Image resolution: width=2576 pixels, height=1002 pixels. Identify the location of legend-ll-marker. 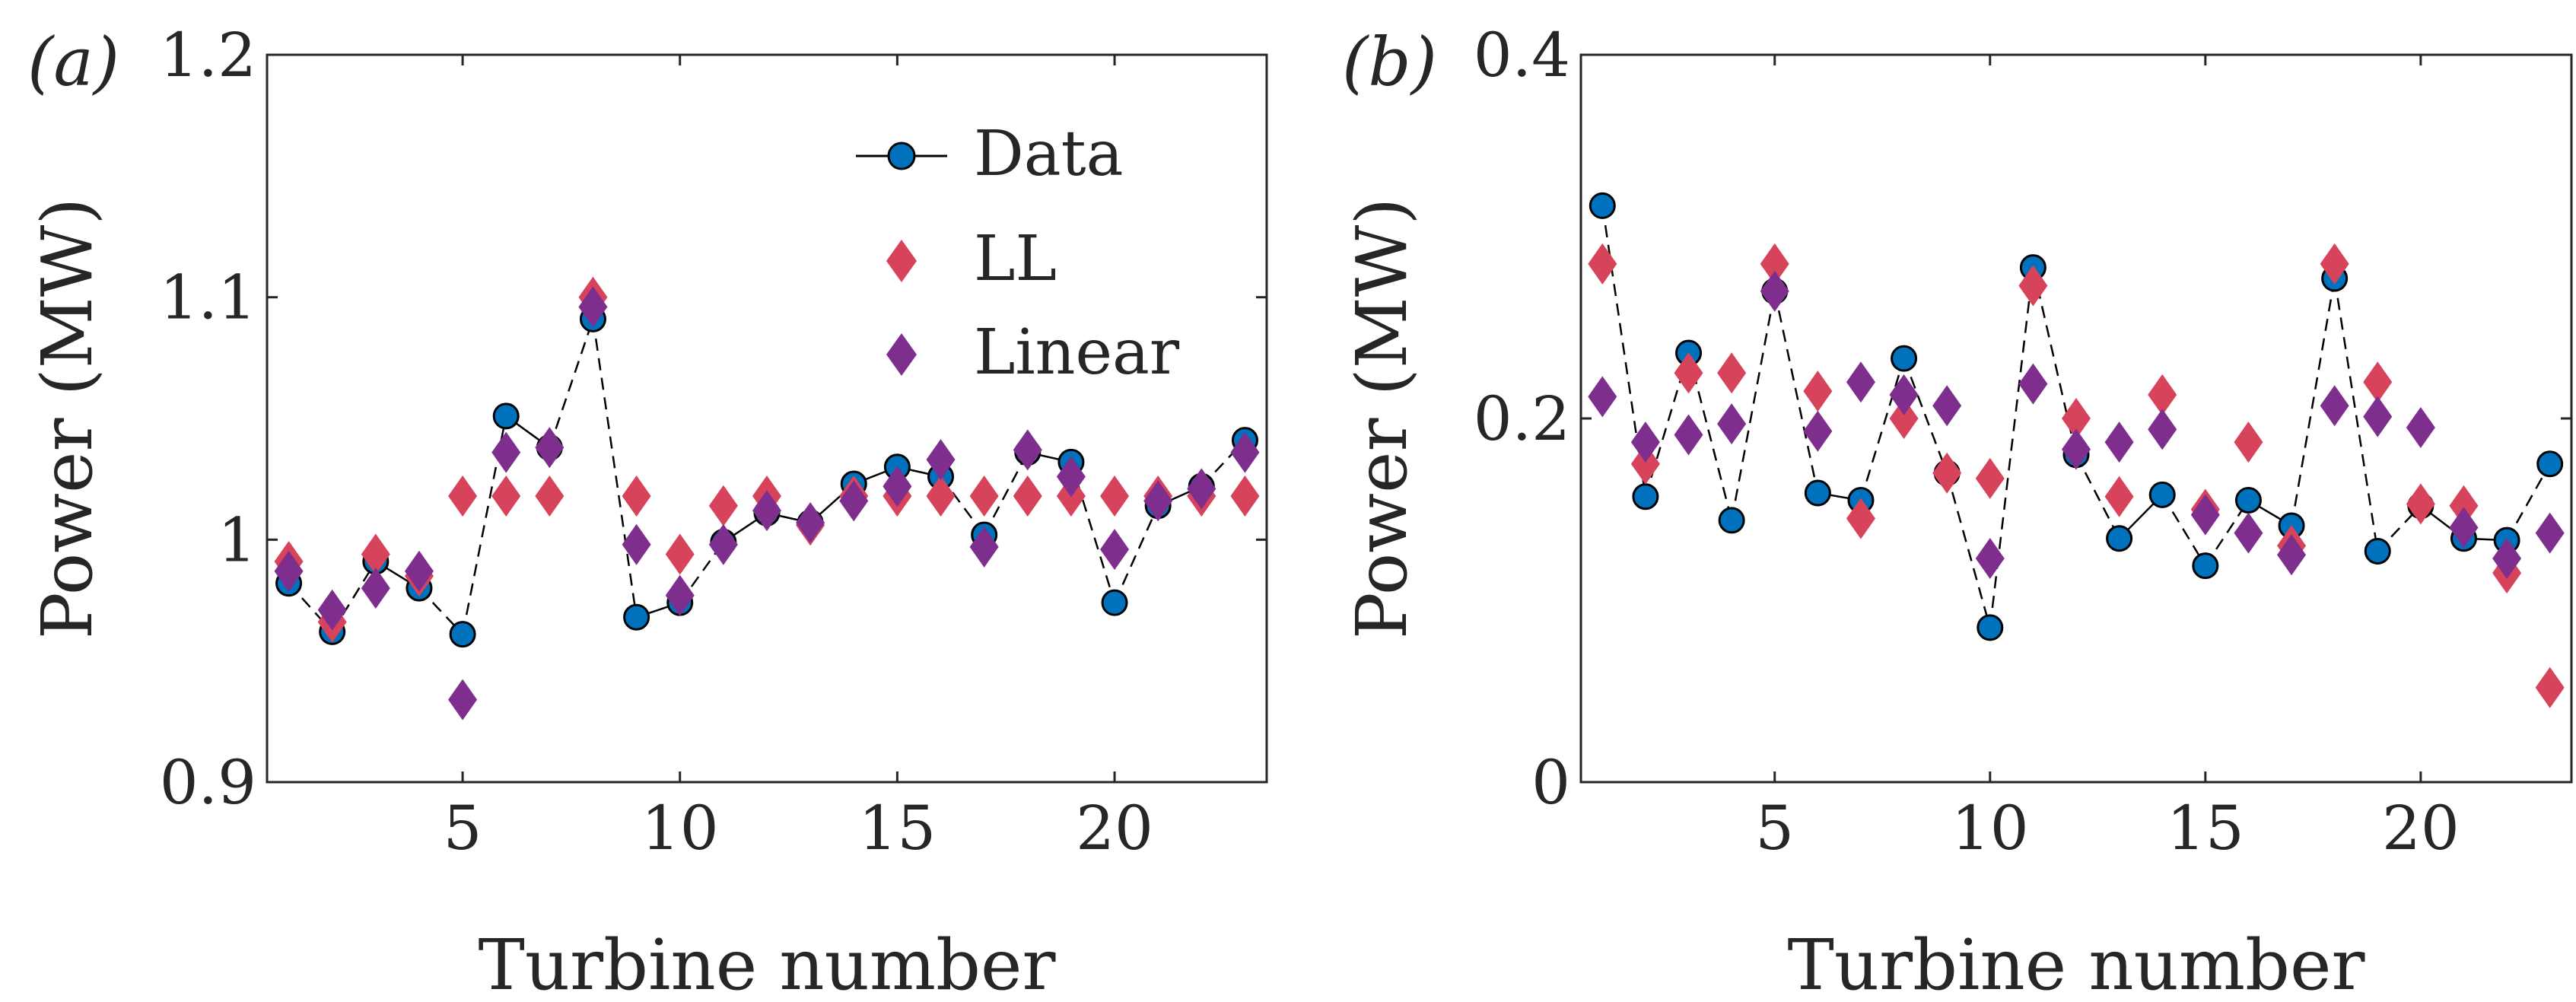
(901, 261).